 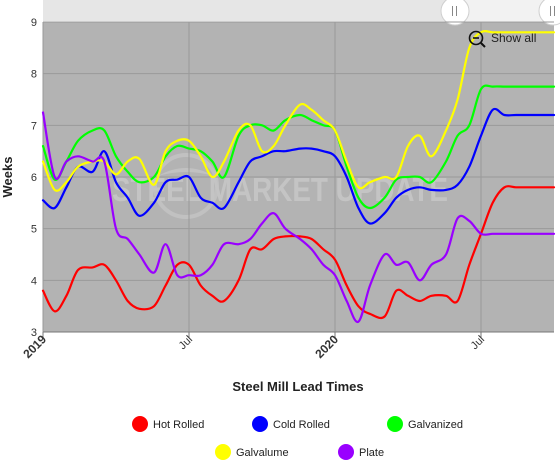 I want to click on x-axis: 2019 Jul 2020 Jul, so click(x=253, y=346).